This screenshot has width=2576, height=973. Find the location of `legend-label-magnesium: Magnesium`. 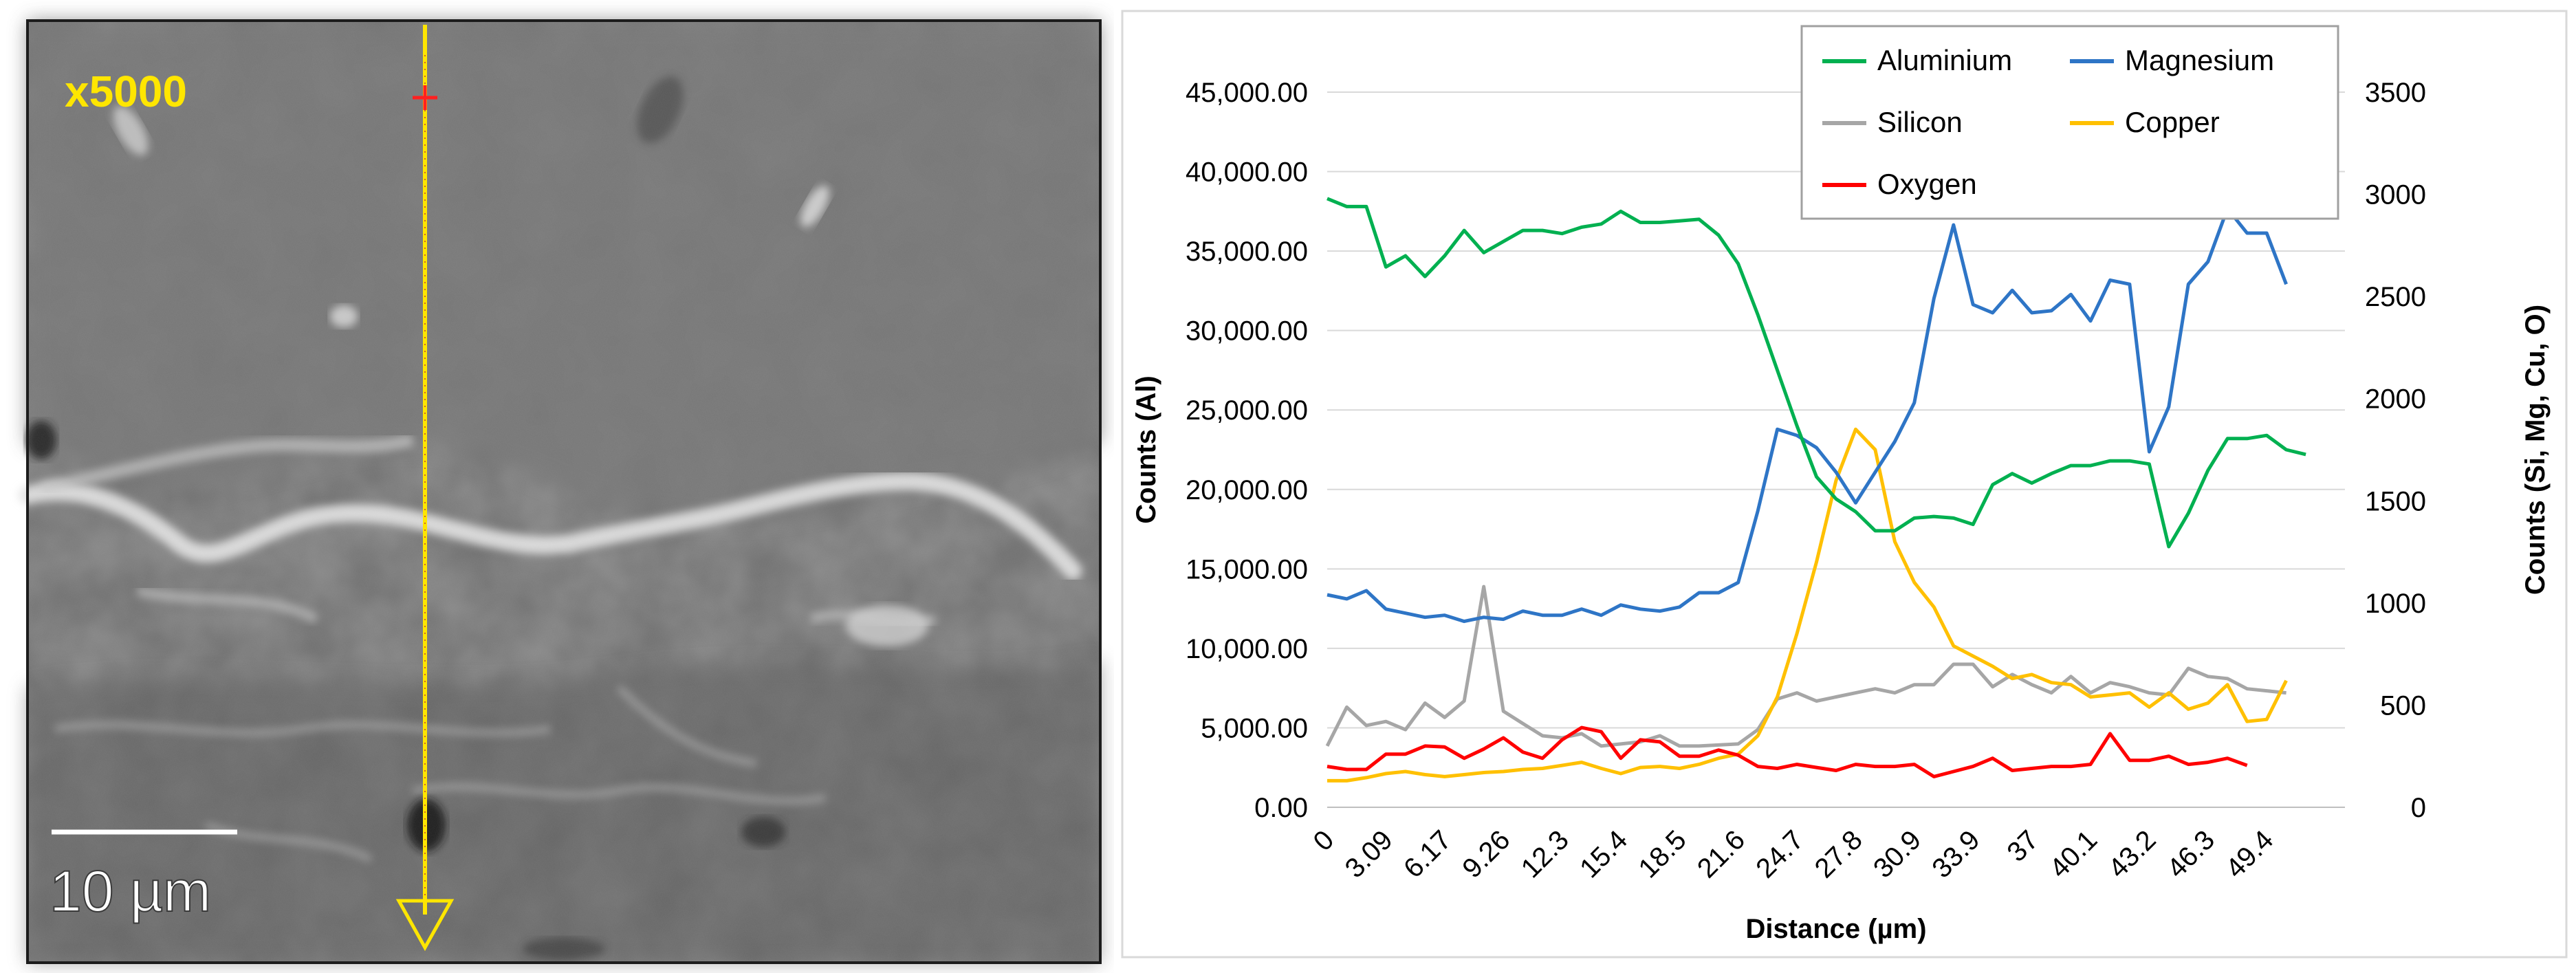

legend-label-magnesium: Magnesium is located at coordinates (2199, 60).